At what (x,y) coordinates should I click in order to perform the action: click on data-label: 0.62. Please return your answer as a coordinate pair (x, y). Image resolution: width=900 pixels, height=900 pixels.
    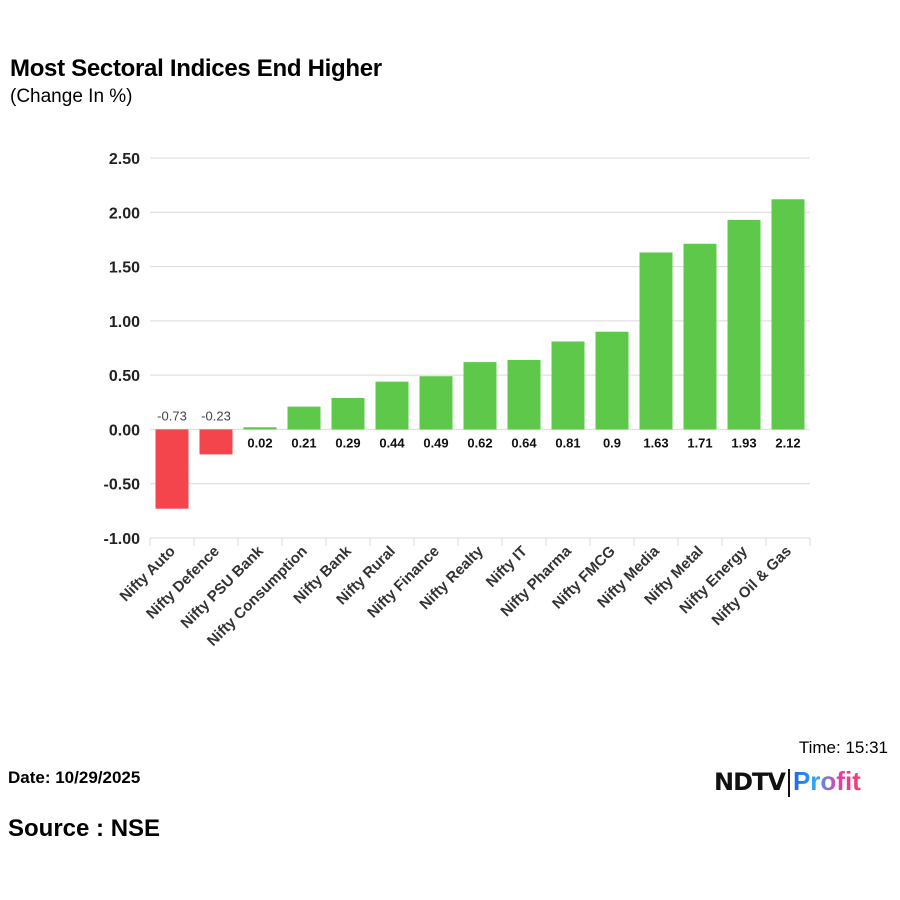
    Looking at the image, I should click on (479, 442).